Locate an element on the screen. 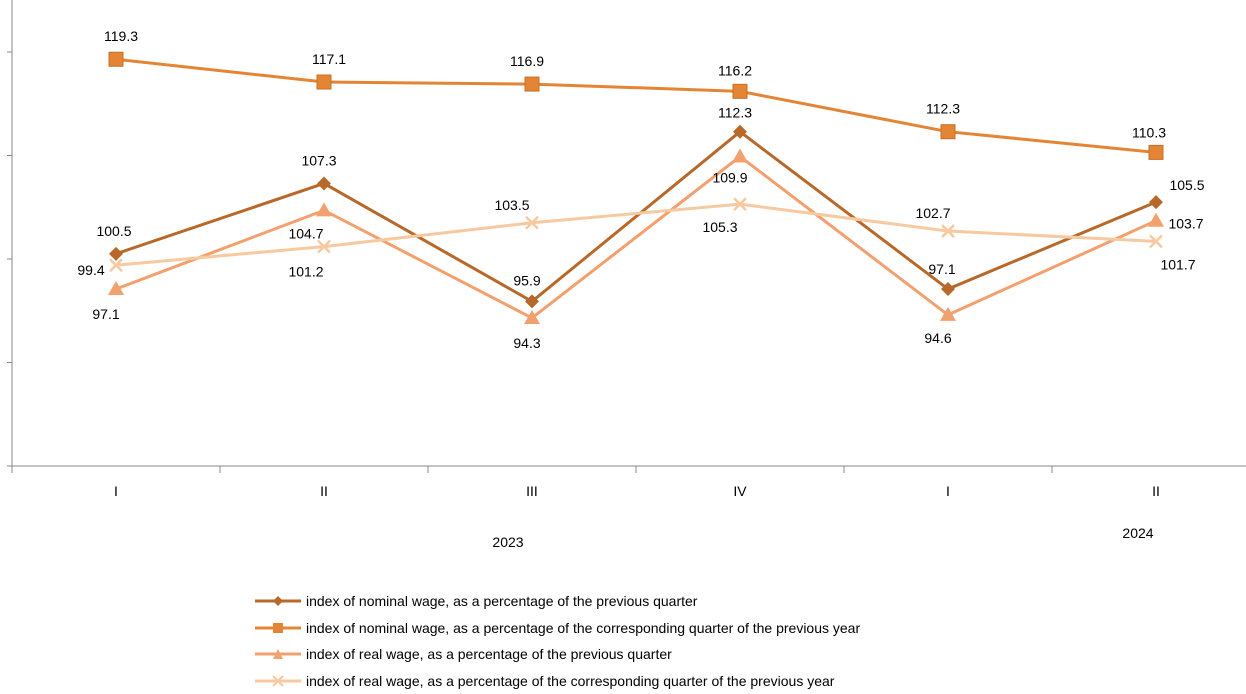 Image resolution: width=1246 pixels, height=694 pixels. year-label: 2024 is located at coordinates (1137, 533).